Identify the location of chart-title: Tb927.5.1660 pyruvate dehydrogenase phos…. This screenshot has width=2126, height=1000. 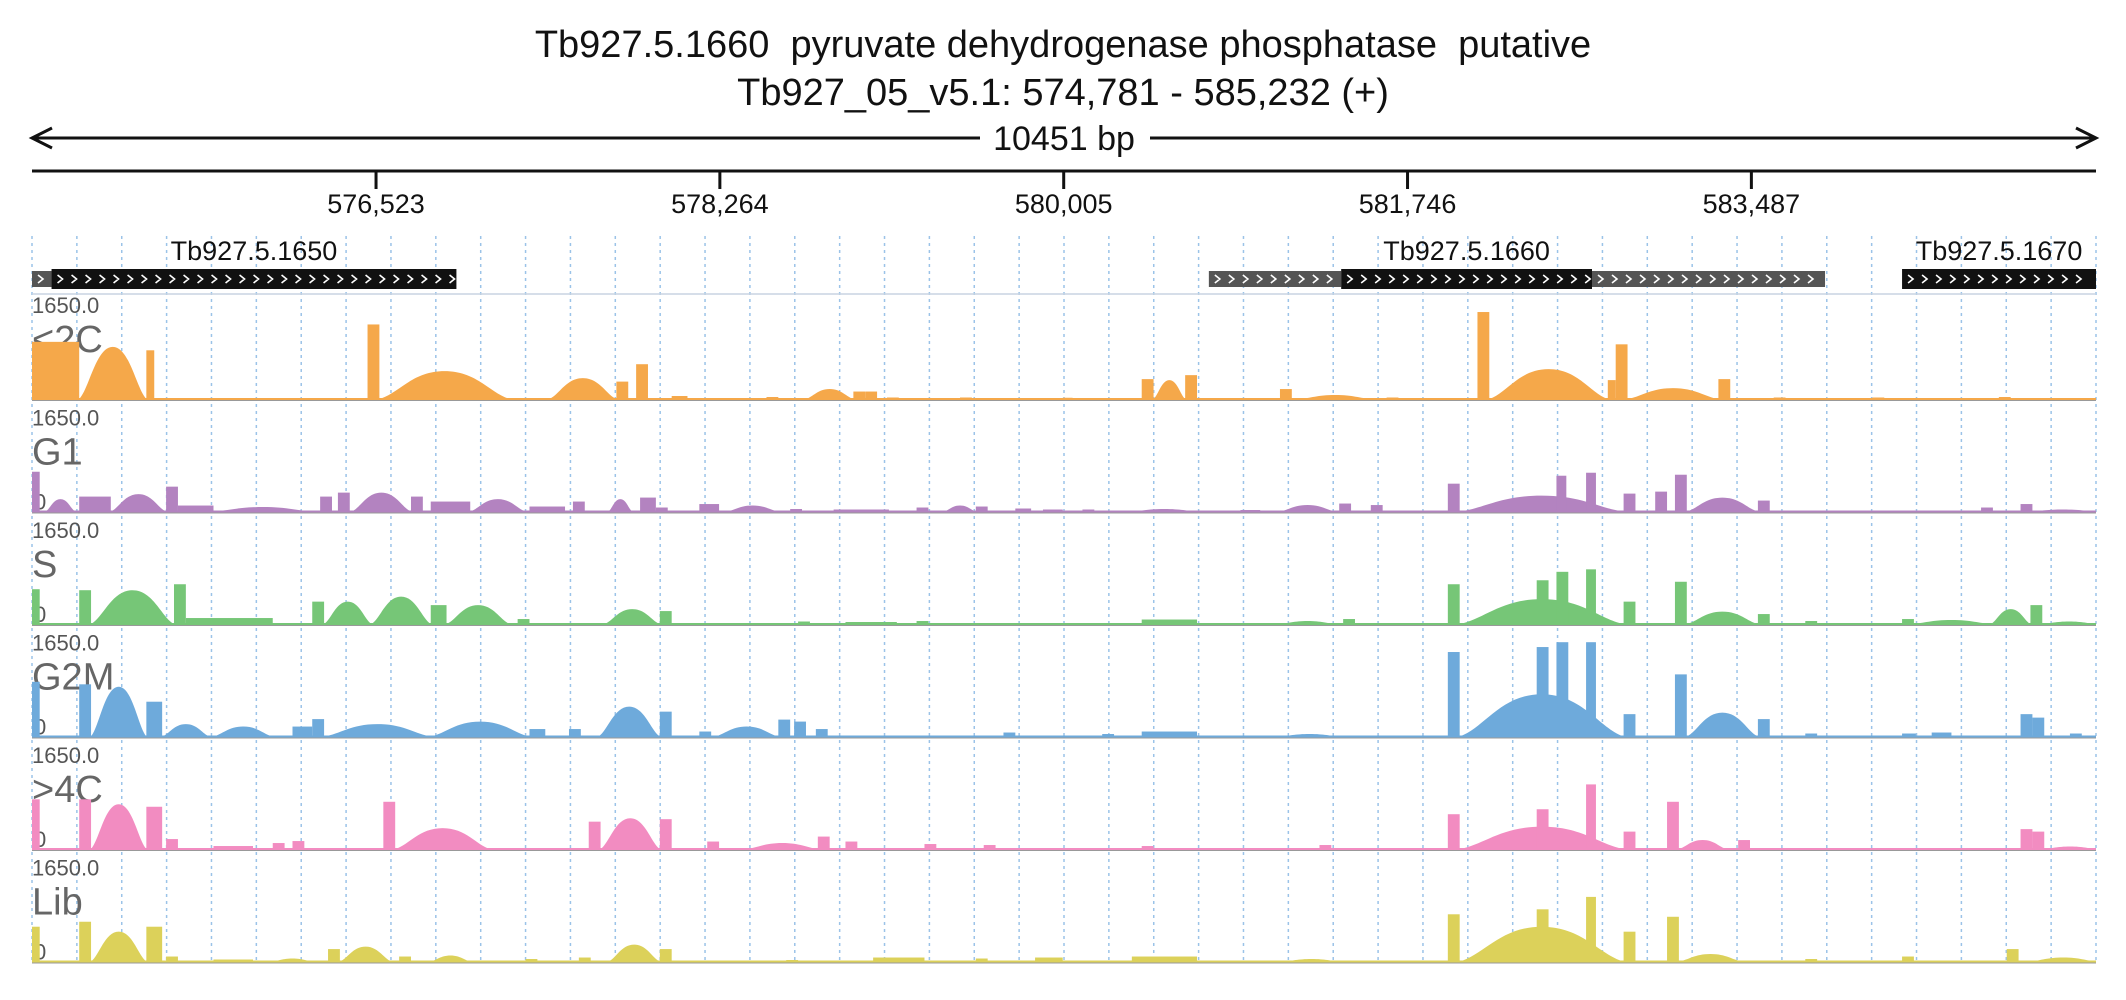
(1063, 45).